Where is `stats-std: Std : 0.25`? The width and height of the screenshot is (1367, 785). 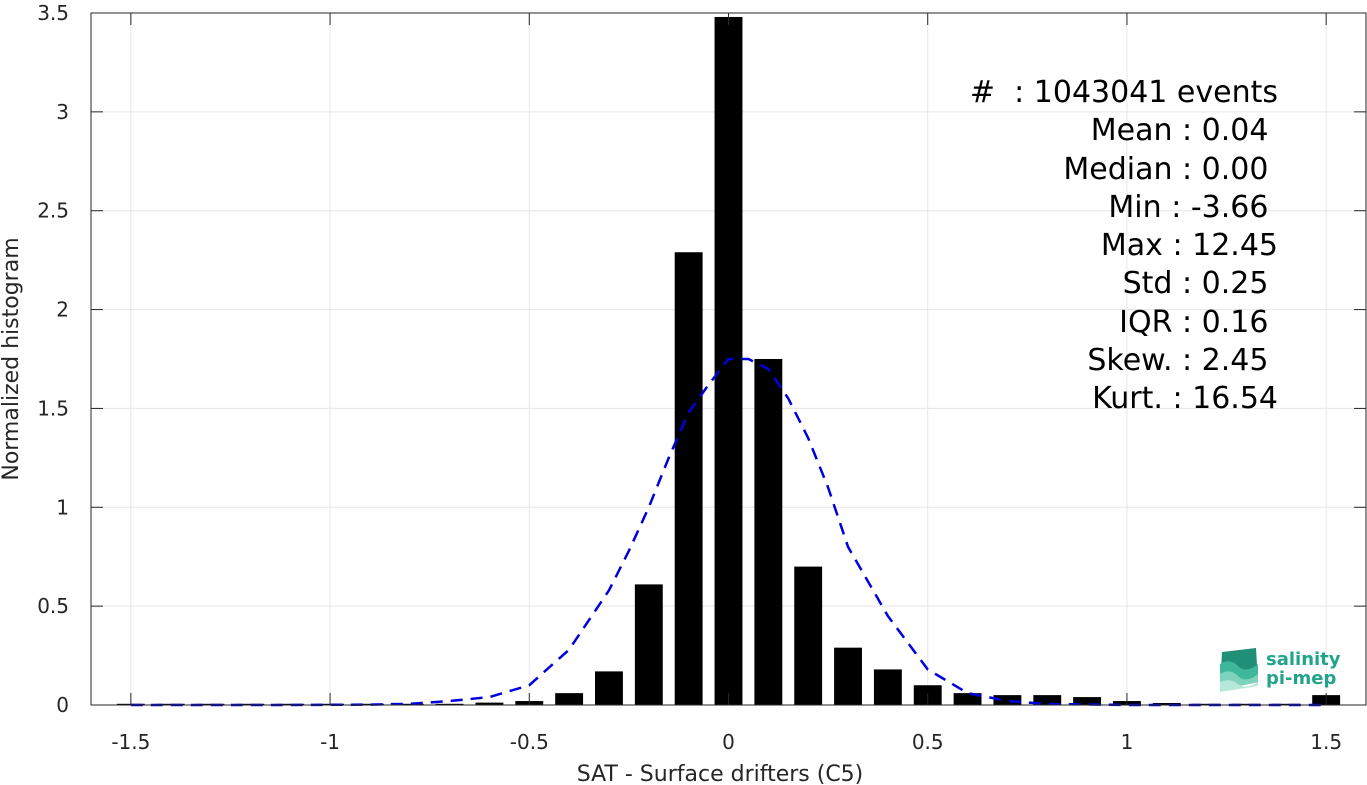
stats-std: Std : 0.25 is located at coordinates (1200, 284).